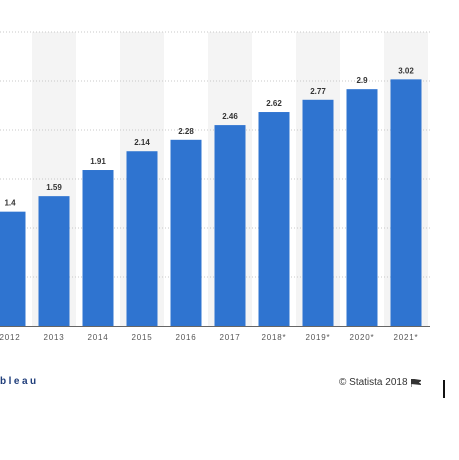 The image size is (459, 460). I want to click on x-tick-label-2020*: 2020*, so click(362, 337).